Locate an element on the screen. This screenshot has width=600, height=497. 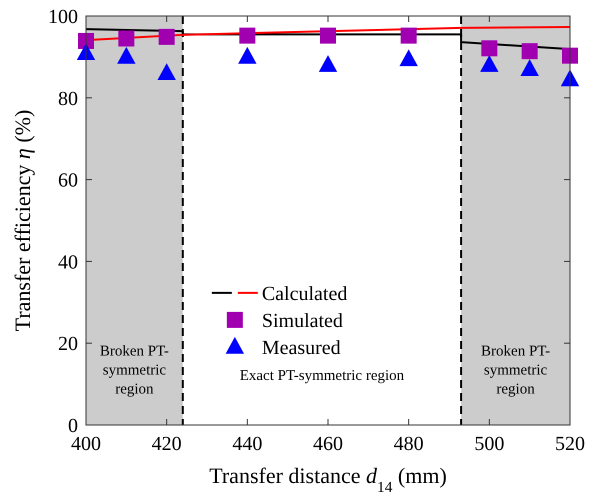
x-tick-label: 500 is located at coordinates (489, 444).